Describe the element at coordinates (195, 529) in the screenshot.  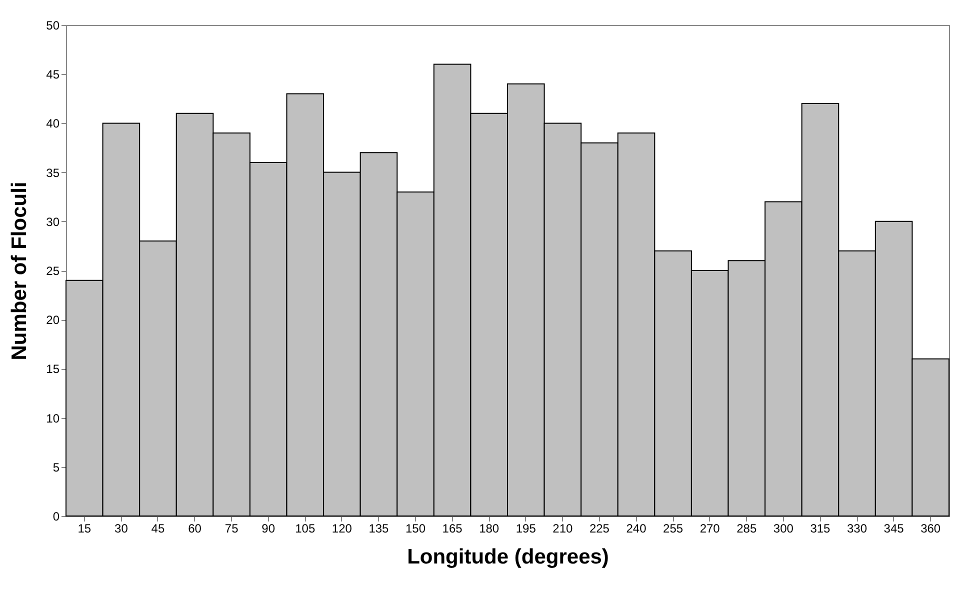
I see `x-tick-label: 60` at that location.